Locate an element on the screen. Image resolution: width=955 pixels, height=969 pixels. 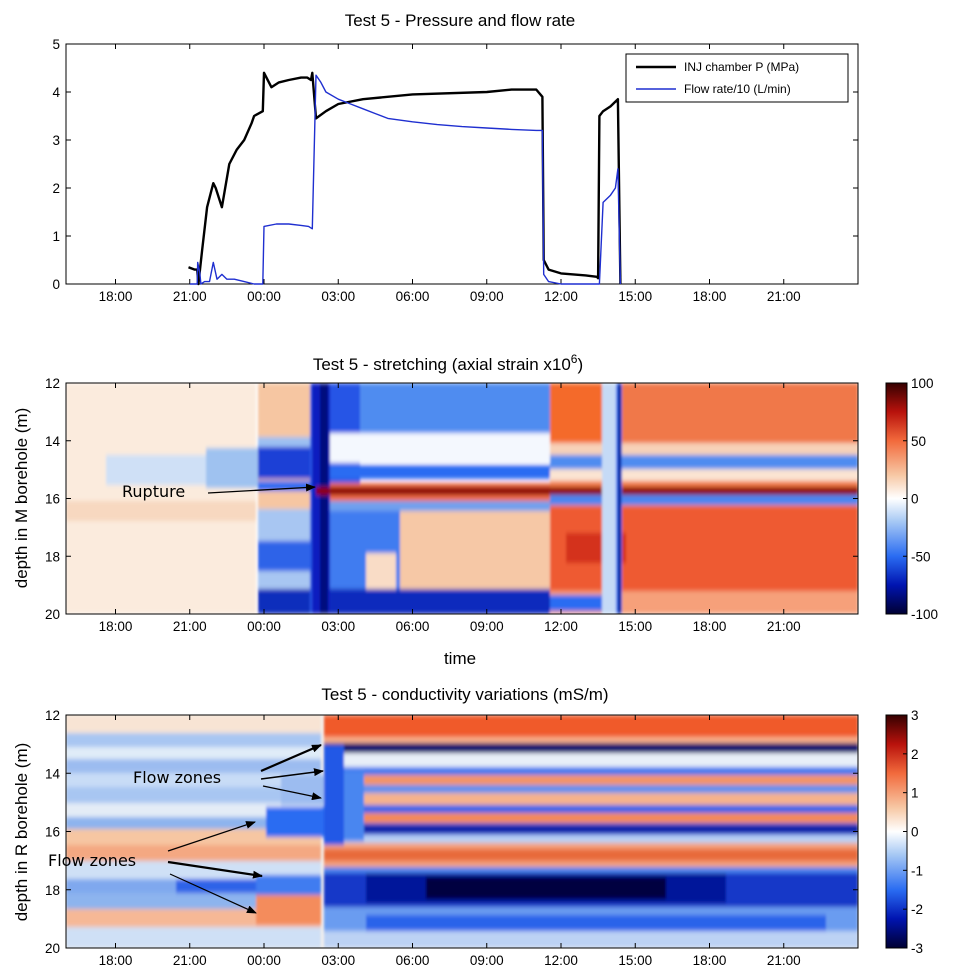
colorbar-tick-label: 3 is located at coordinates (915, 715).